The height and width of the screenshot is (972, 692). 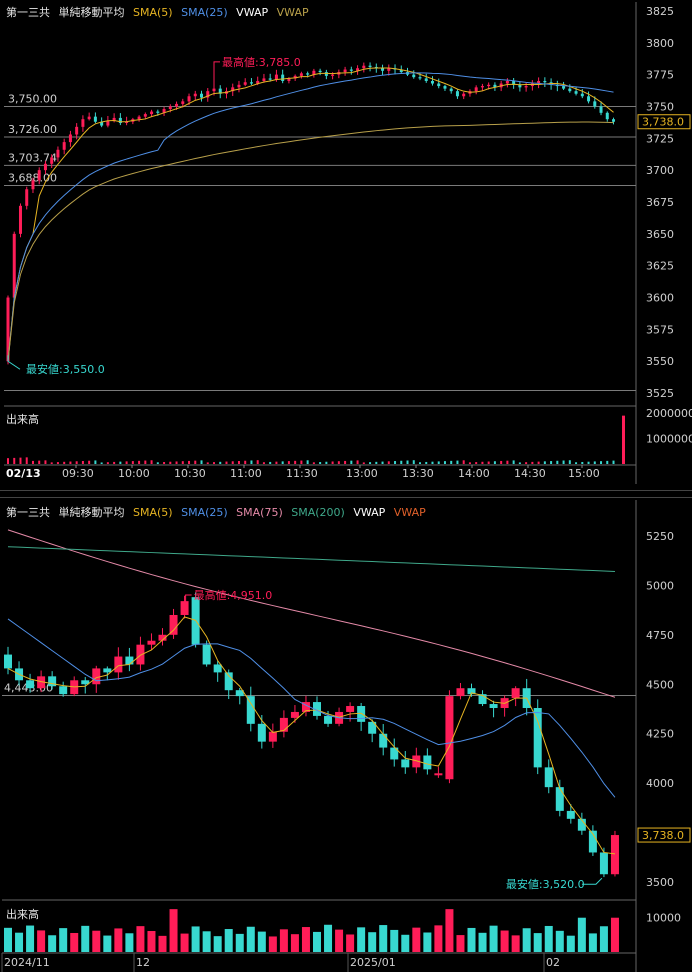 I want to click on daily-legend-sma25: SMA(25), so click(x=204, y=512).